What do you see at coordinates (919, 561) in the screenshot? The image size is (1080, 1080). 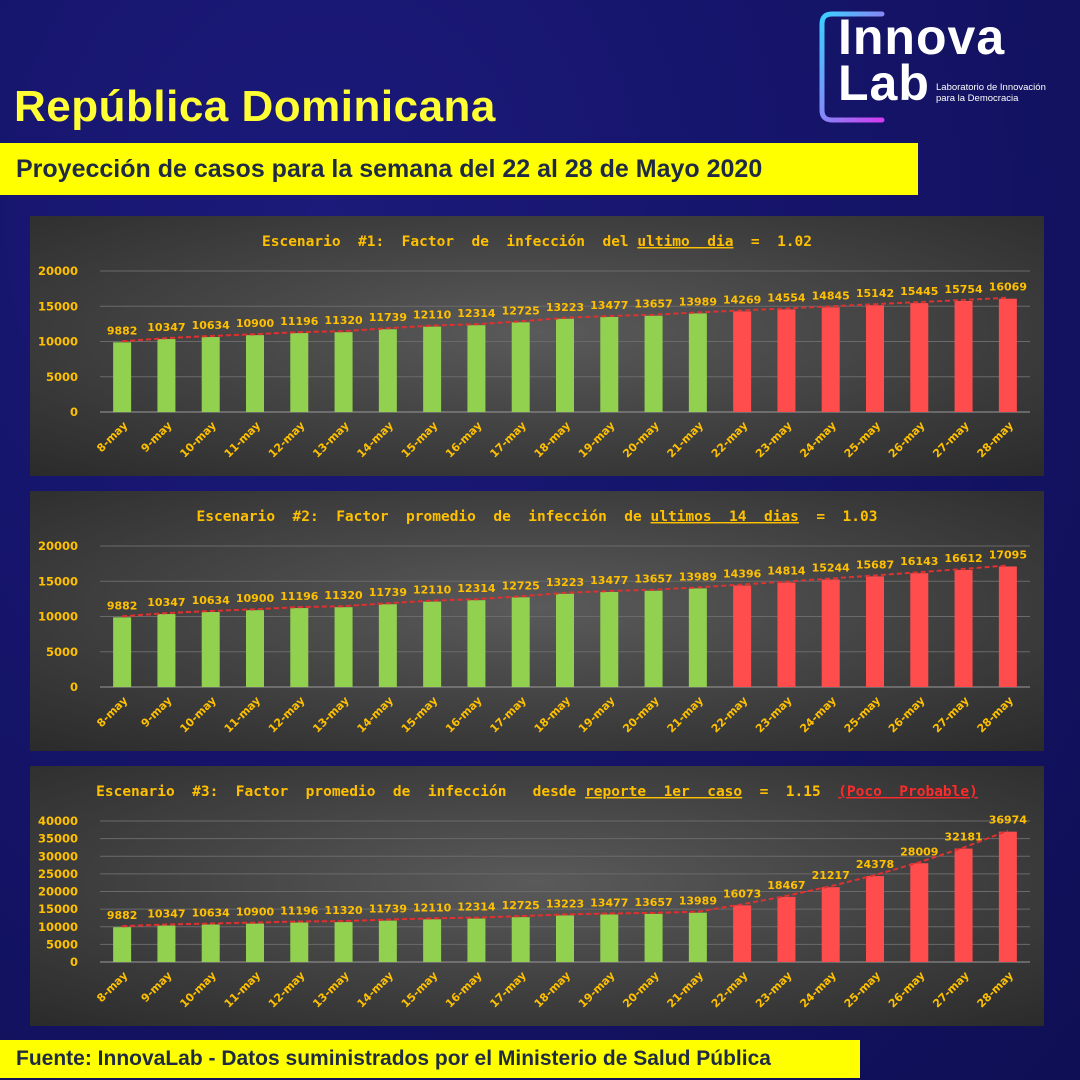 I see `data-label: 16143` at bounding box center [919, 561].